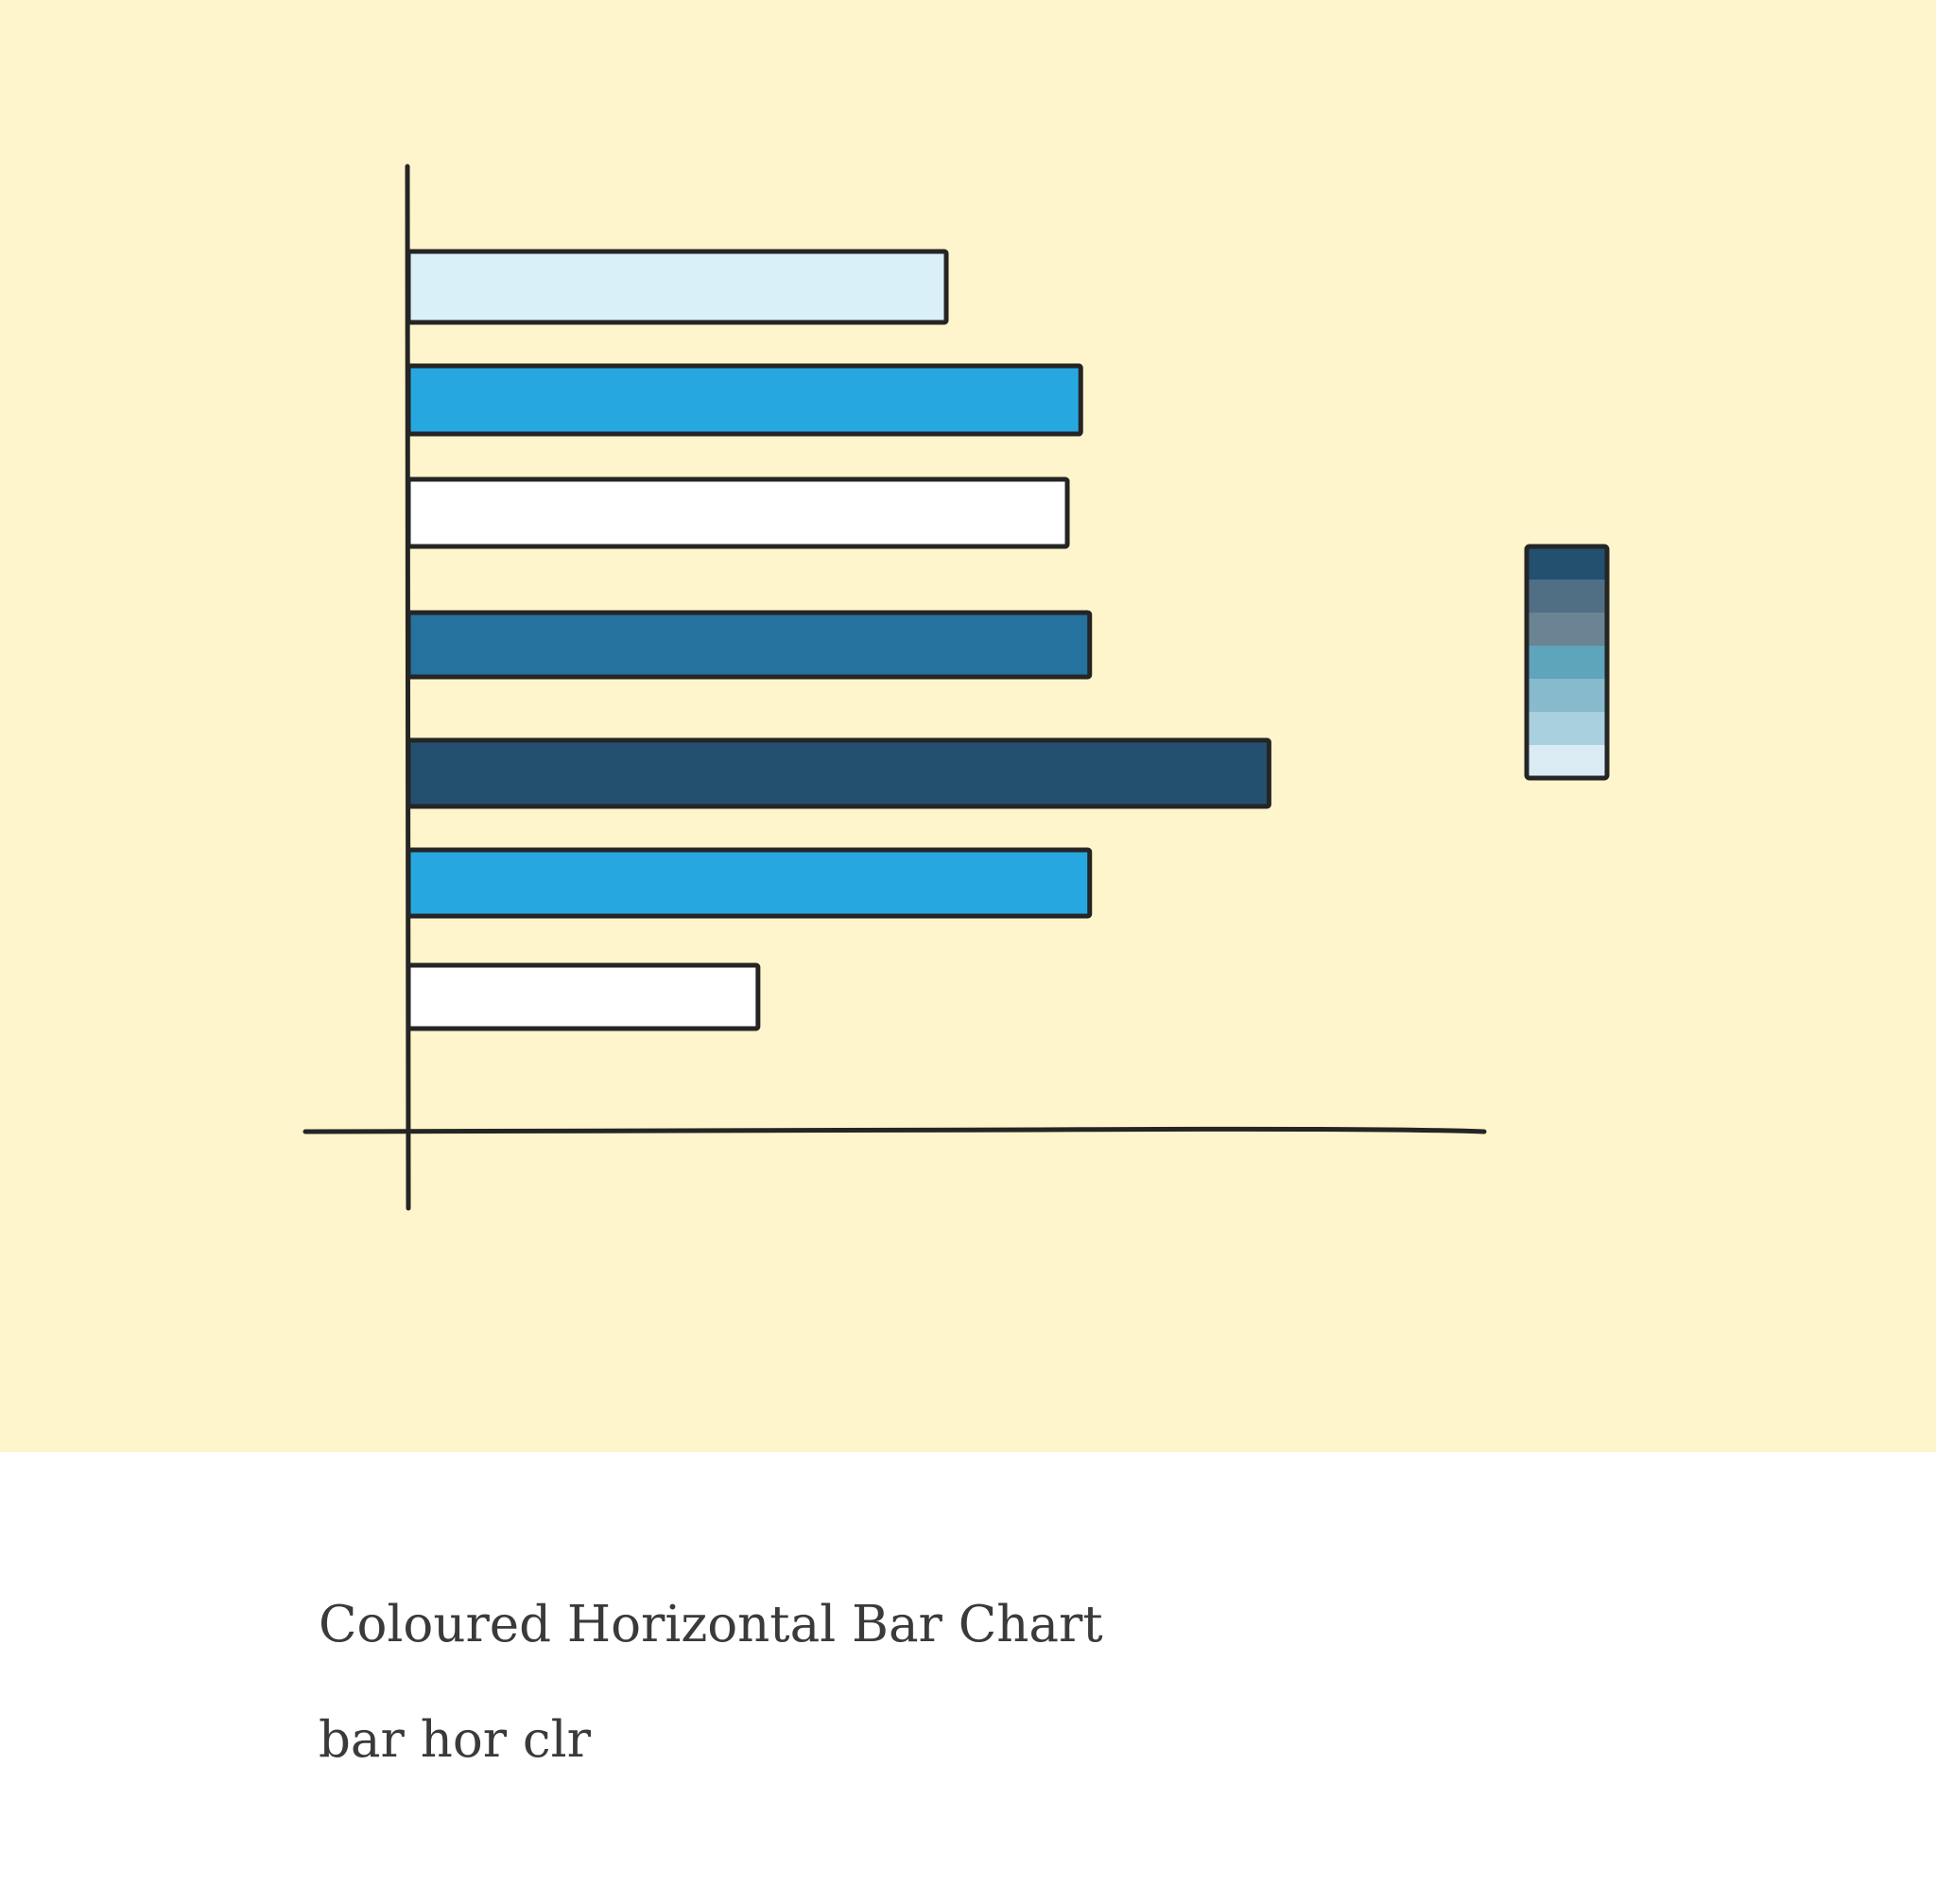  I want to click on colorbar, so click(1567, 662).